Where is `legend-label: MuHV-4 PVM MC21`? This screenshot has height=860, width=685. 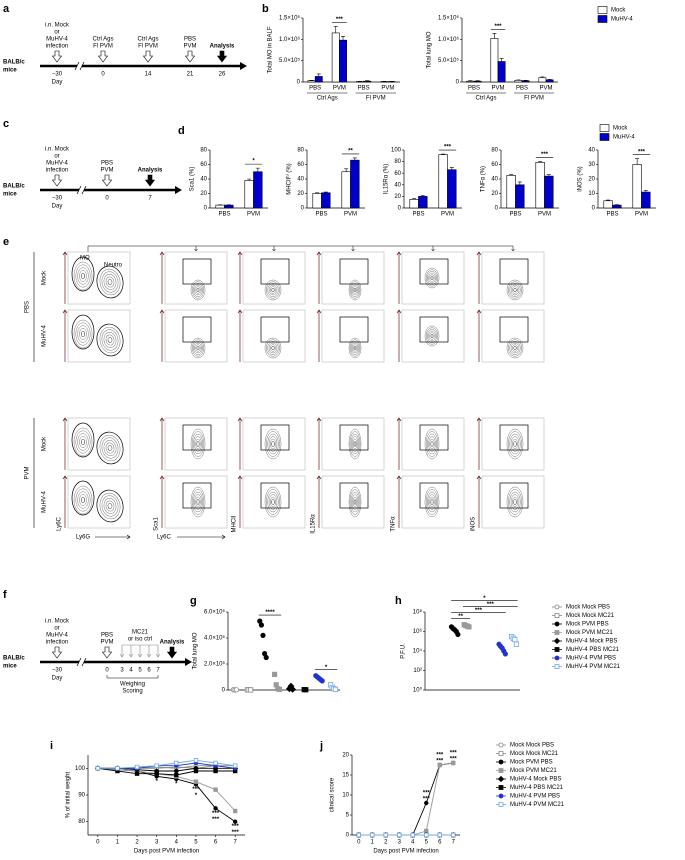
legend-label: MuHV-4 PVM MC21 is located at coordinates (593, 667).